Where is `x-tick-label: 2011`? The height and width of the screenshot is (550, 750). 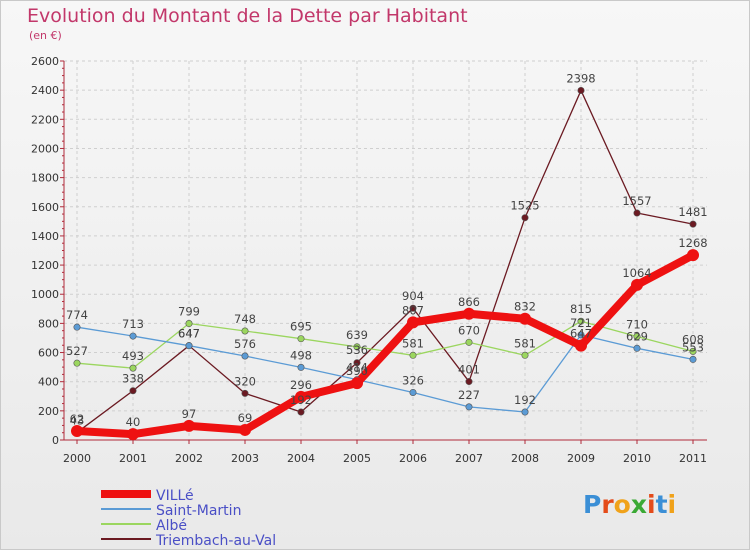
x-tick-label: 2011 is located at coordinates (693, 458).